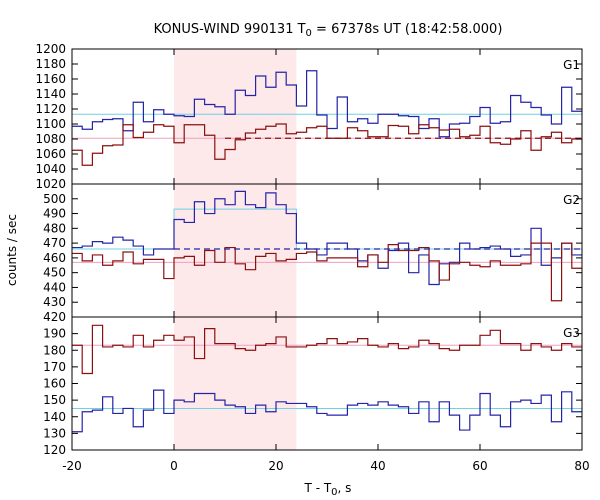  Describe the element at coordinates (50, 169) in the screenshot. I see `y-tick-label: 1040` at that location.